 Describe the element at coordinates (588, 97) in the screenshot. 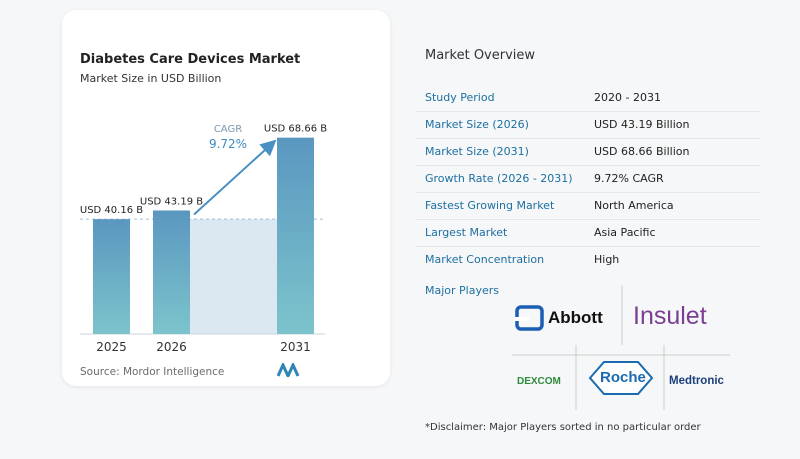

I see `table-row: Study Period 2020 - 2031` at that location.